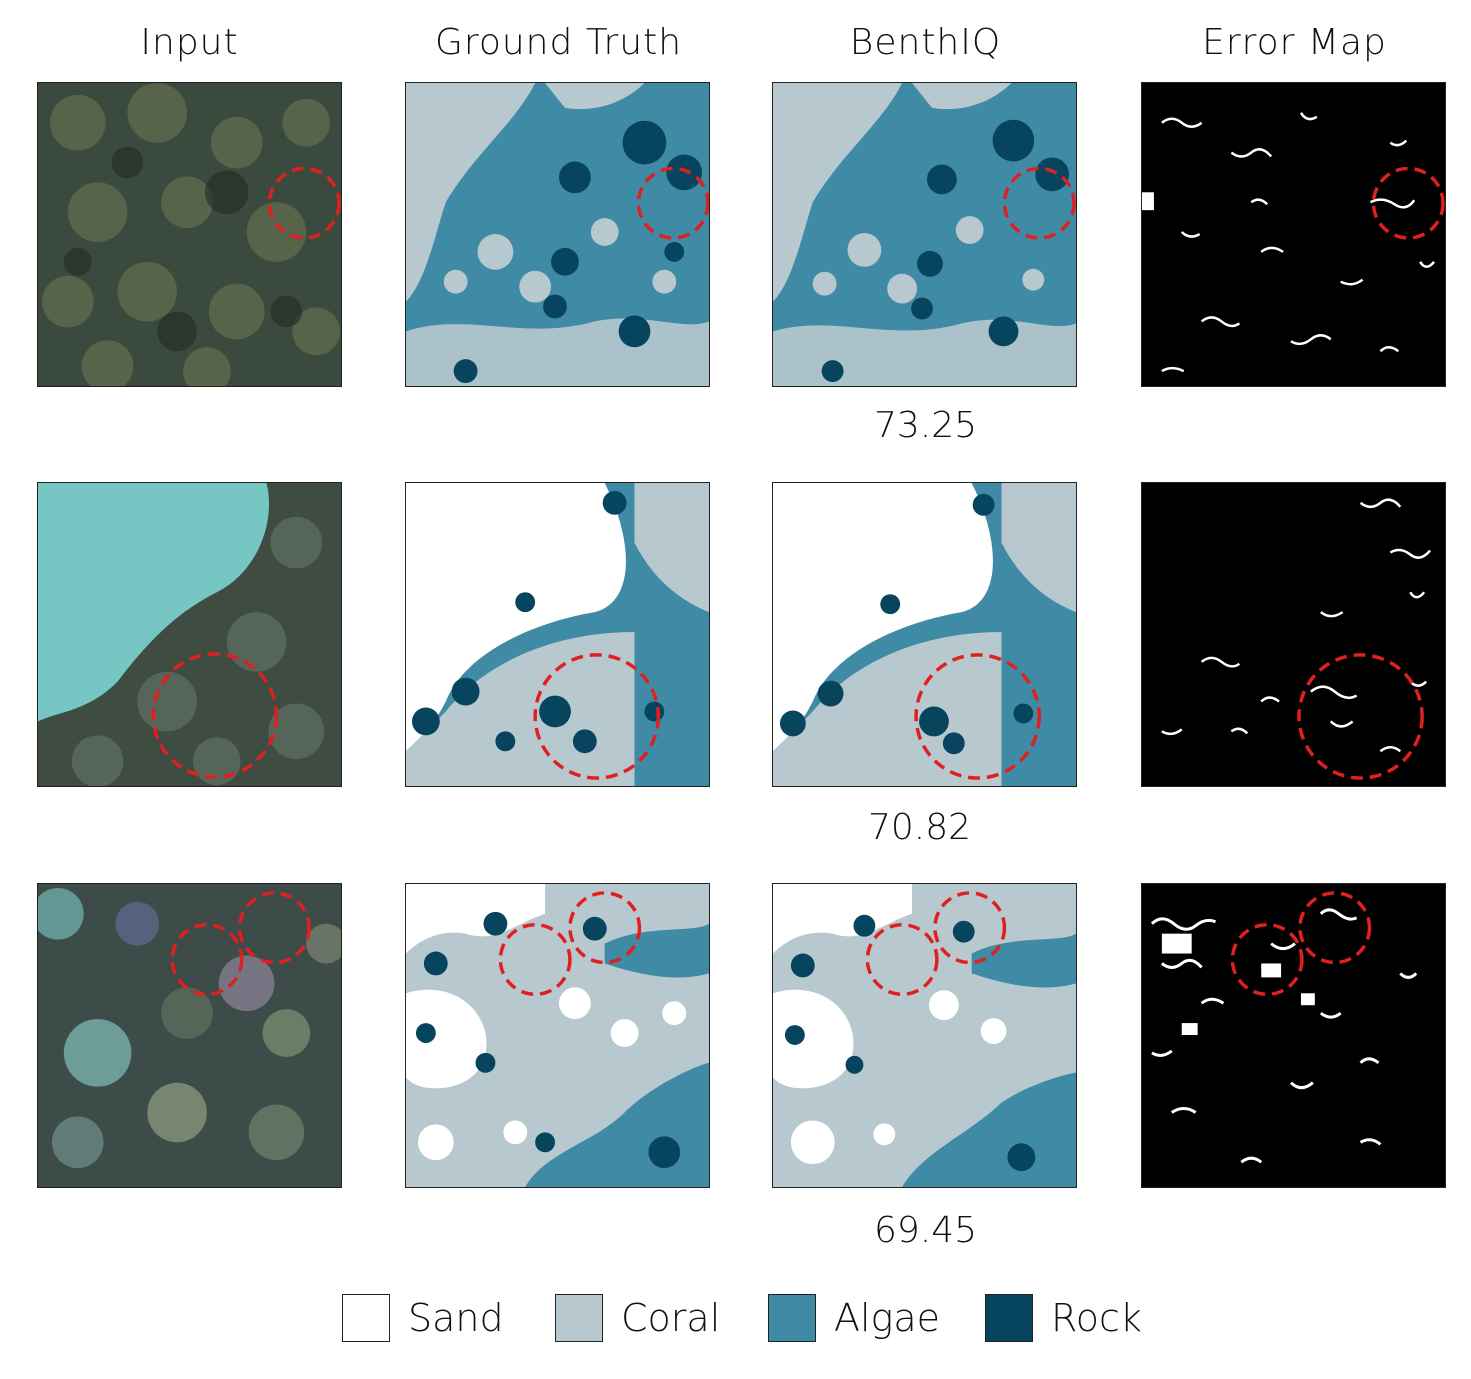 The height and width of the screenshot is (1379, 1471). Describe the element at coordinates (579, 1318) in the screenshot. I see `legend-swatch-coral` at that location.